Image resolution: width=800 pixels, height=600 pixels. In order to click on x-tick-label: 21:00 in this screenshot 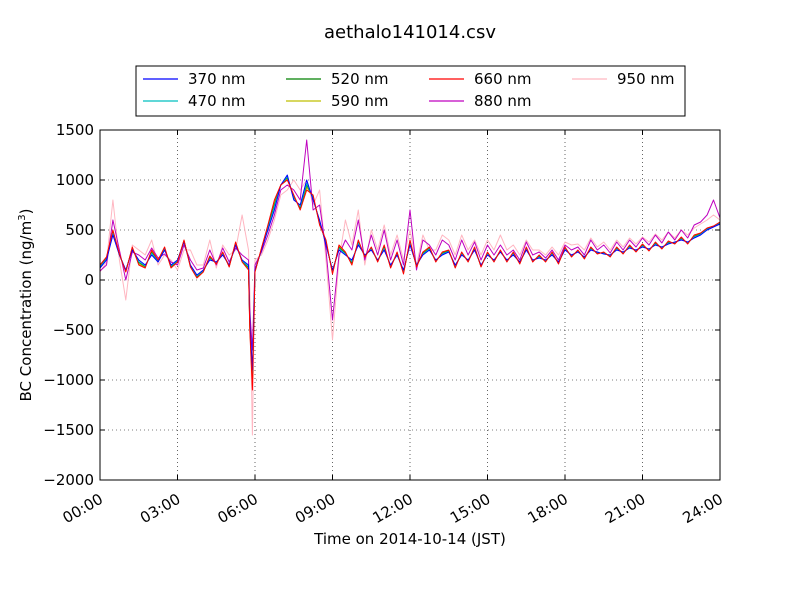, I will do `click(625, 508)`.